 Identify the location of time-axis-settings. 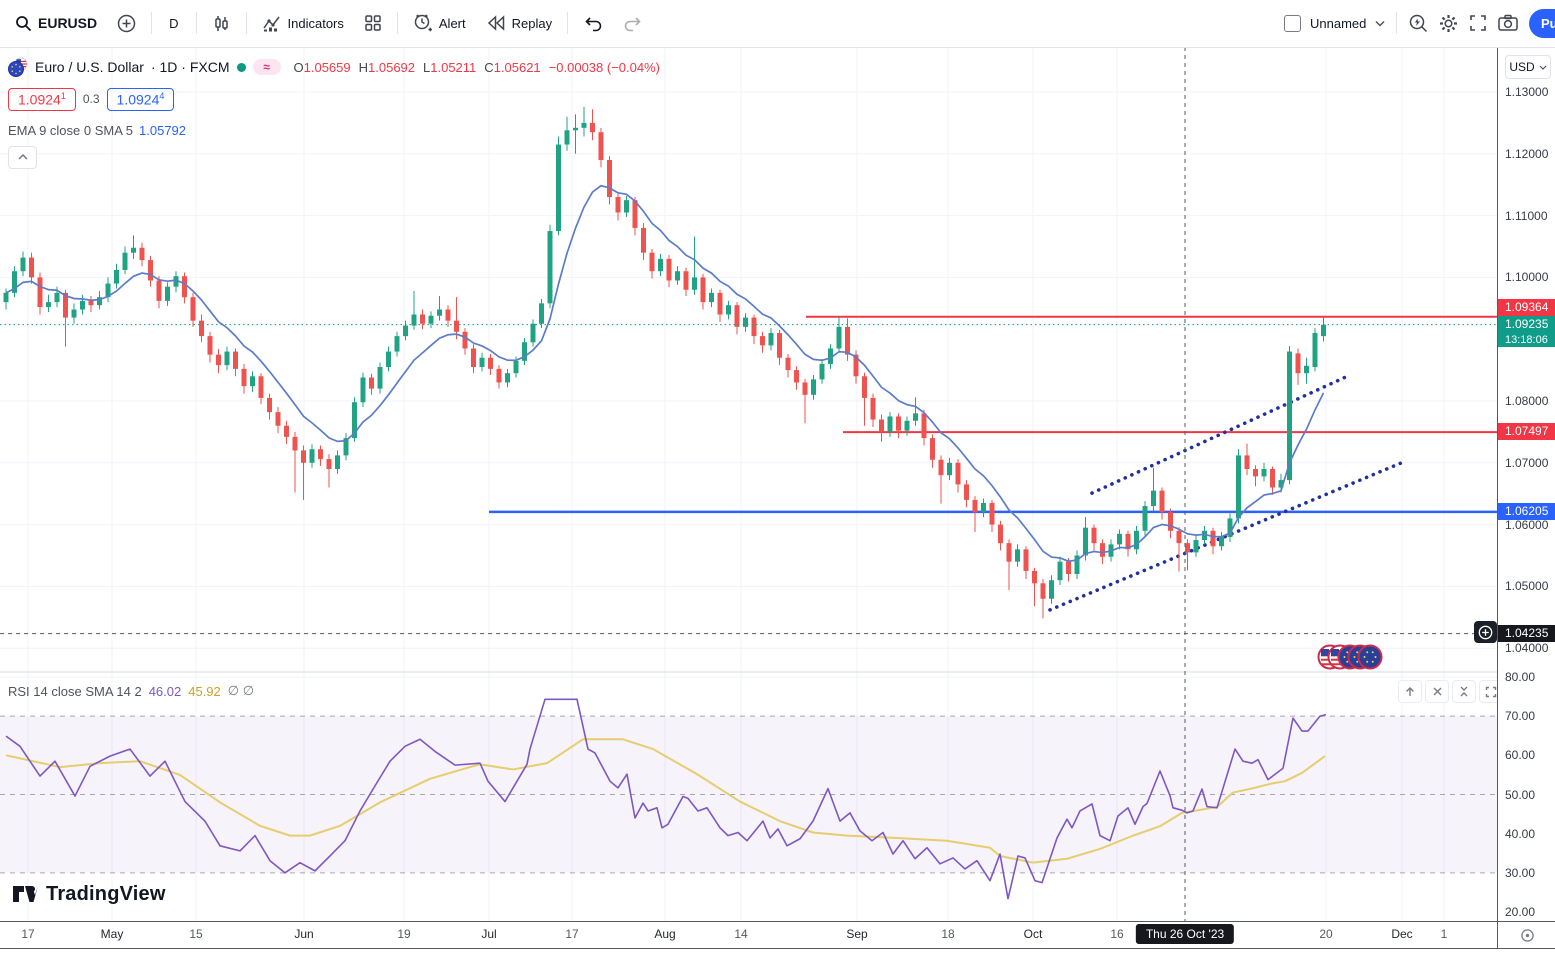
(1526, 935).